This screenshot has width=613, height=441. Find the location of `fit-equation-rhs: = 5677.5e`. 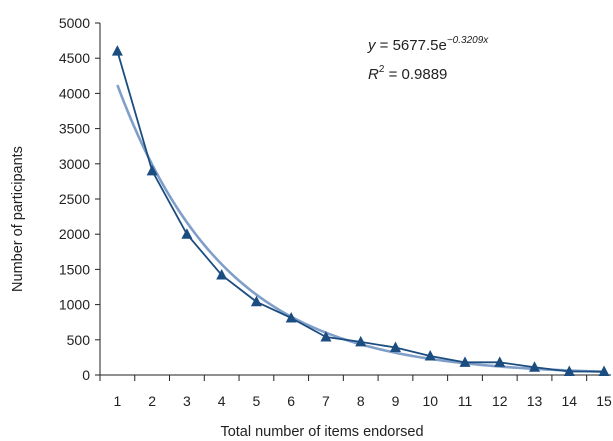

fit-equation-rhs: = 5677.5e is located at coordinates (411, 45).